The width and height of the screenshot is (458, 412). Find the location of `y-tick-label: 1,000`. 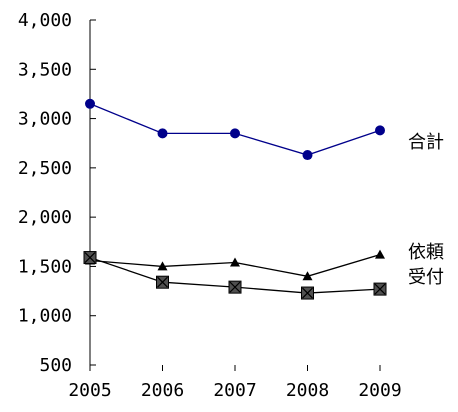

y-tick-label: 1,000 is located at coordinates (45, 316).